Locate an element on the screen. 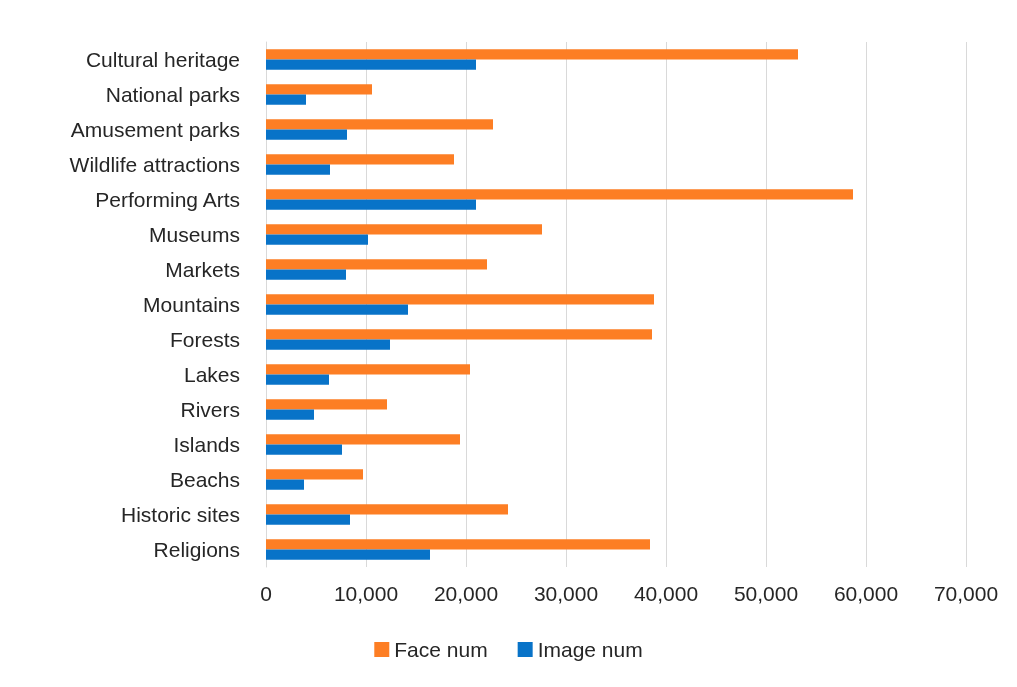  y-tick-label: Mountains is located at coordinates (191, 304).